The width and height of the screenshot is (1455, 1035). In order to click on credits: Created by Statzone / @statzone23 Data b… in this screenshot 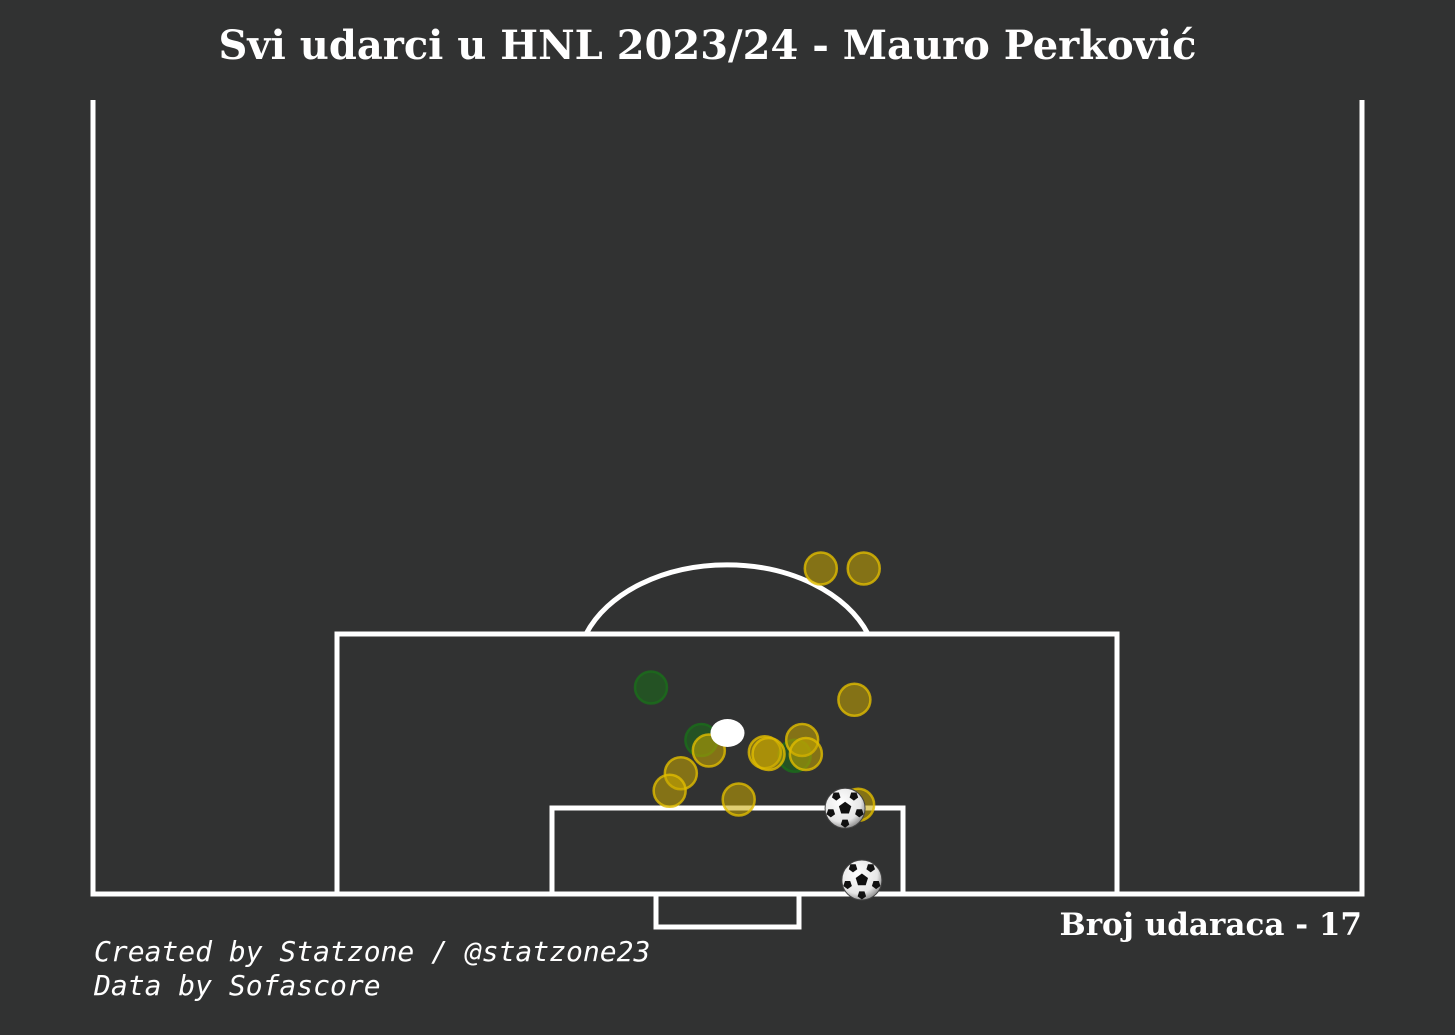, I will do `click(372, 969)`.